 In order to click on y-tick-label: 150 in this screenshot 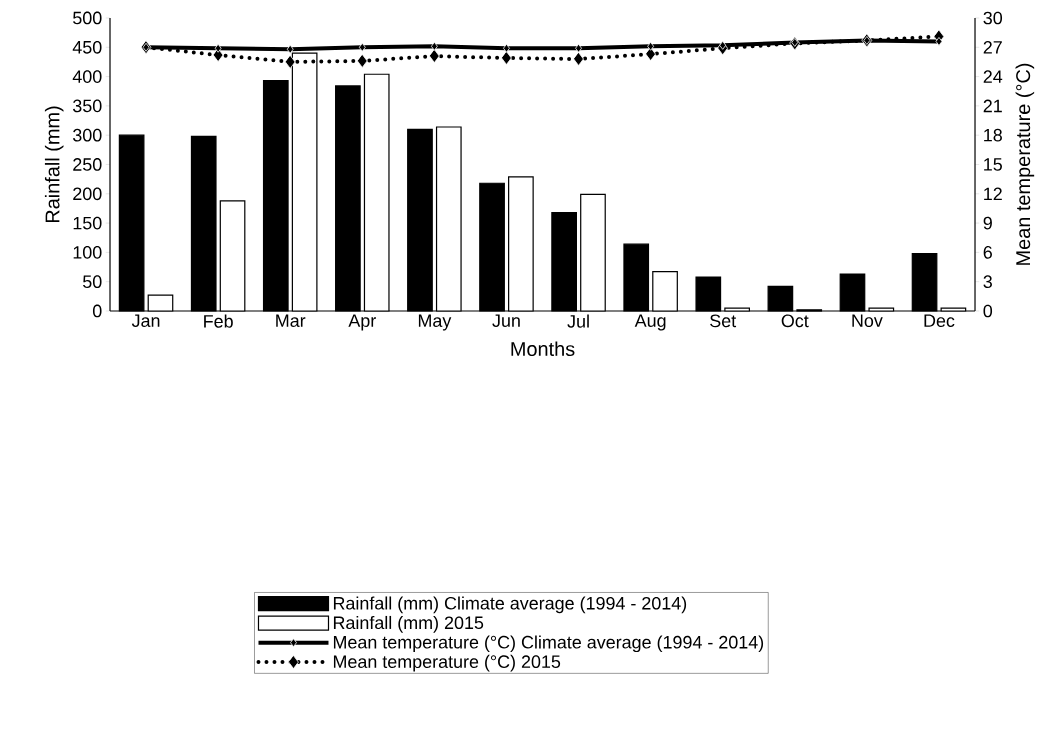, I will do `click(87, 223)`.